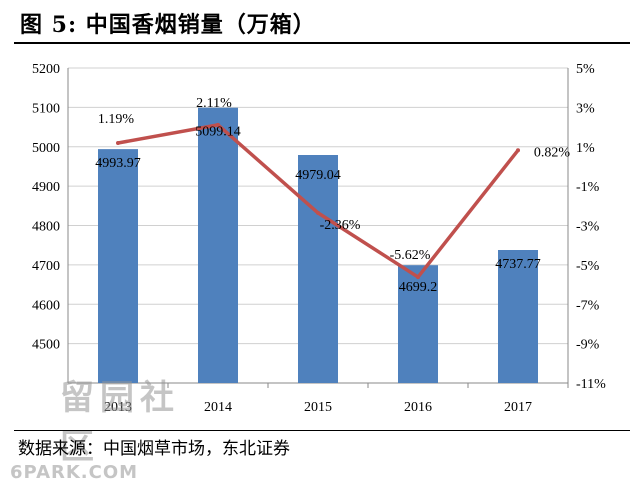 This screenshot has width=630, height=483. I want to click on source-rule, so click(322, 430).